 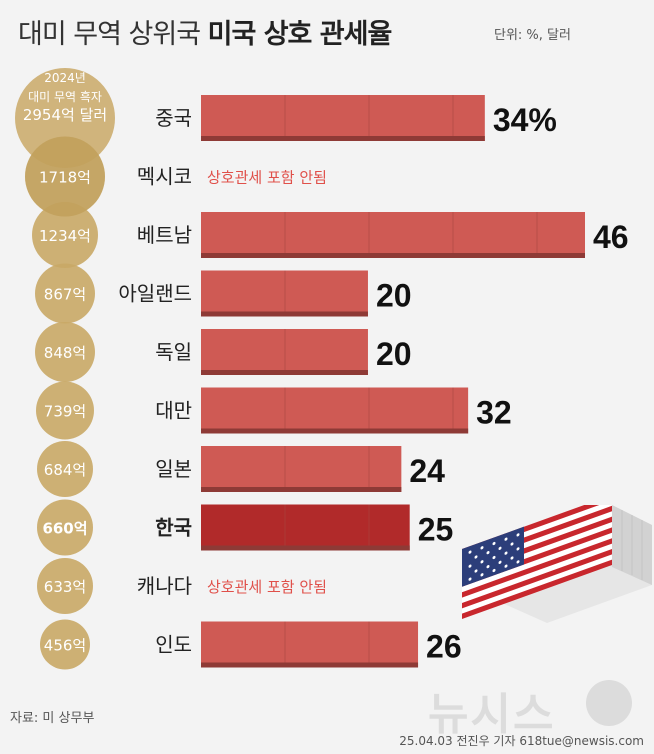 I want to click on category-label: 인도, so click(x=173, y=645).